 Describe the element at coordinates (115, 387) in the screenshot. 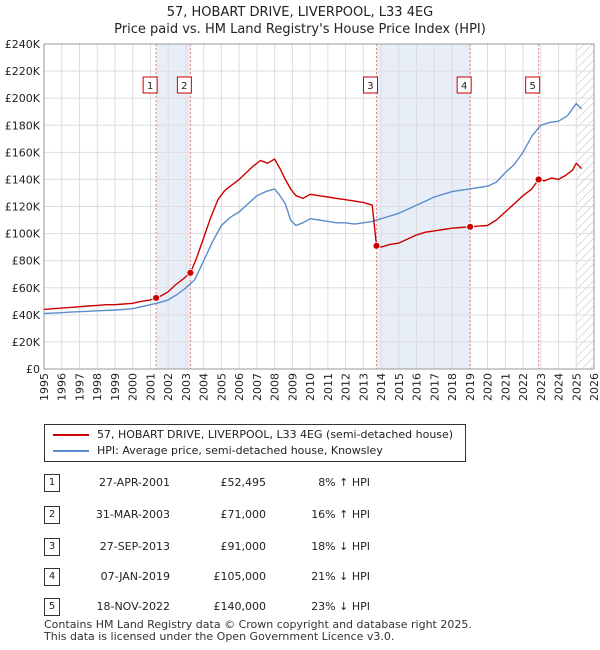

I see `x-tick-label: 1999` at that location.